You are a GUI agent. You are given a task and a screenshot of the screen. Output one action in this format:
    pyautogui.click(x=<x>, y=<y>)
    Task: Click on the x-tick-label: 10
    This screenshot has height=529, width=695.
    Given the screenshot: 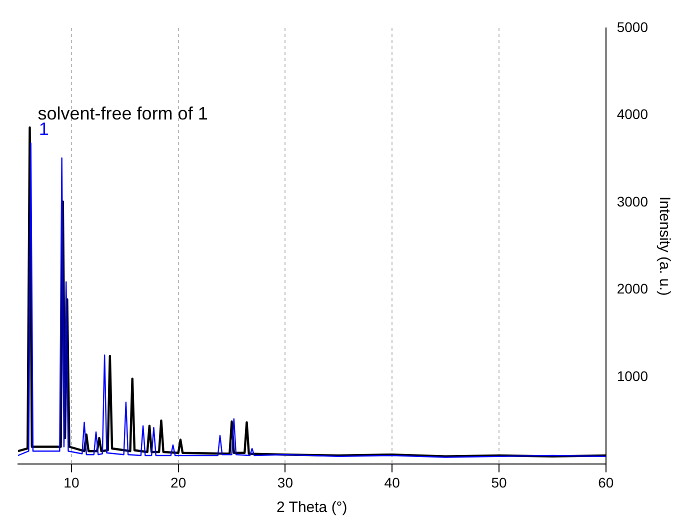 What is the action you would take?
    pyautogui.click(x=72, y=482)
    